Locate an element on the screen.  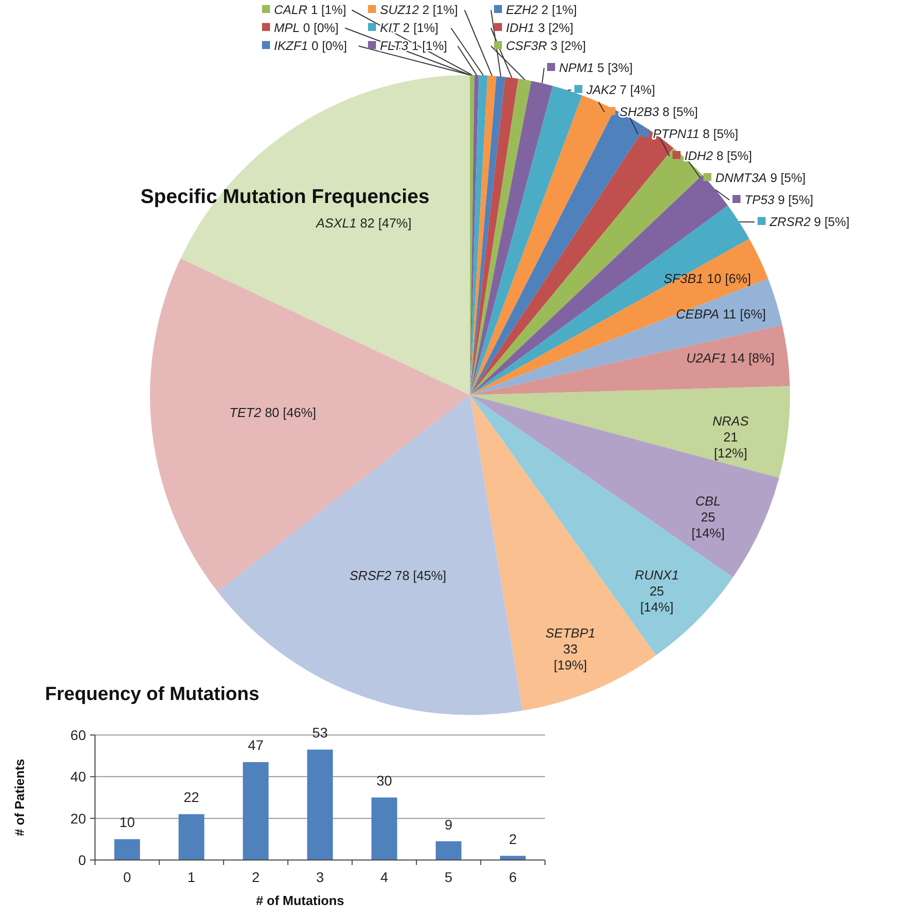
legend-label: IDH1 is located at coordinates (520, 28).